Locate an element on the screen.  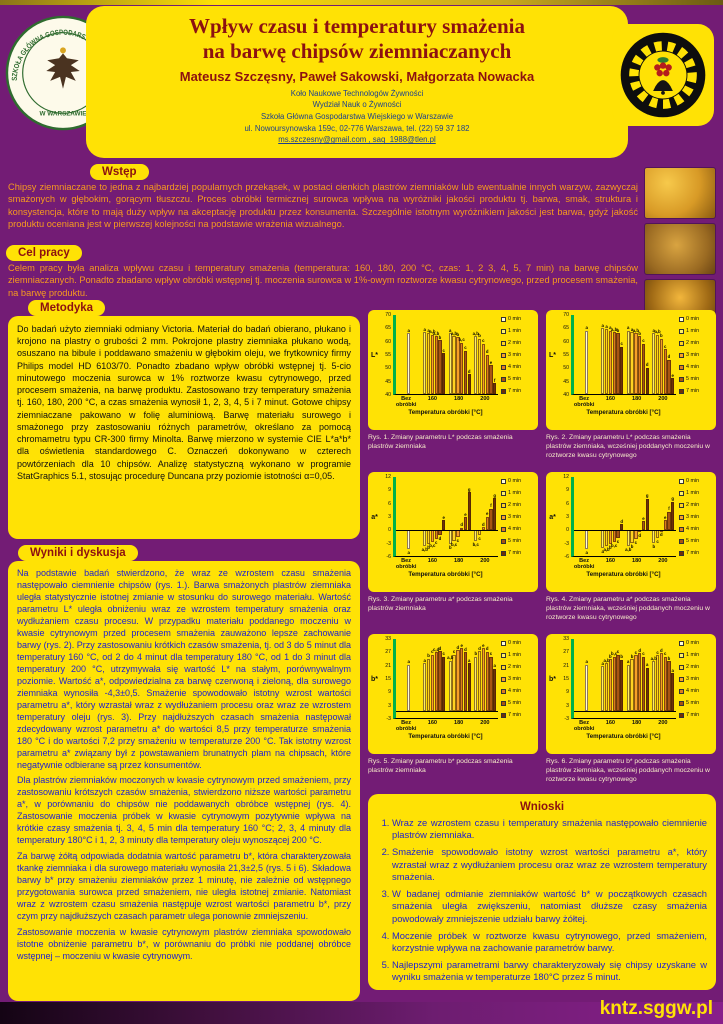
site-link: kntz.sggw.pl is located at coordinates (656, 1008).